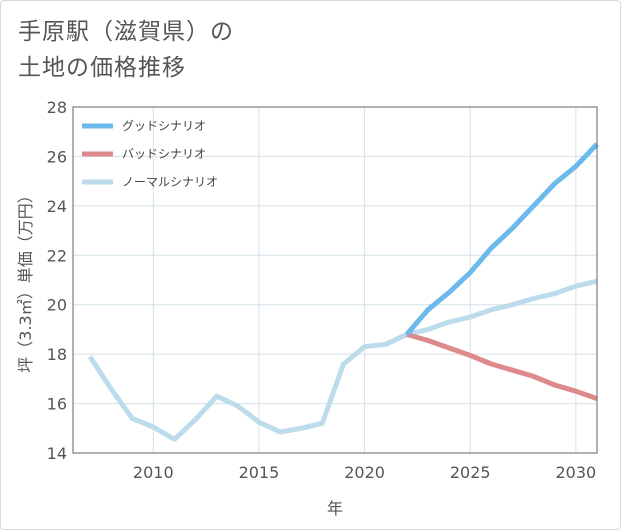  Describe the element at coordinates (57, 156) in the screenshot. I see `y-tick-label-26: 26` at that location.